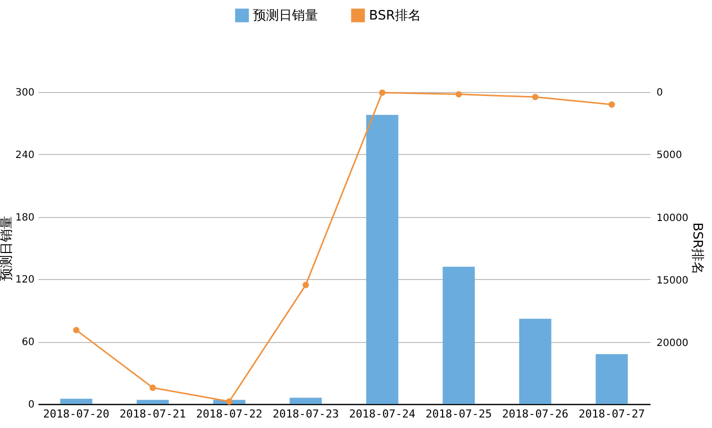  Describe the element at coordinates (285, 16) in the screenshot. I see `legend-label: 预测日销量` at that location.